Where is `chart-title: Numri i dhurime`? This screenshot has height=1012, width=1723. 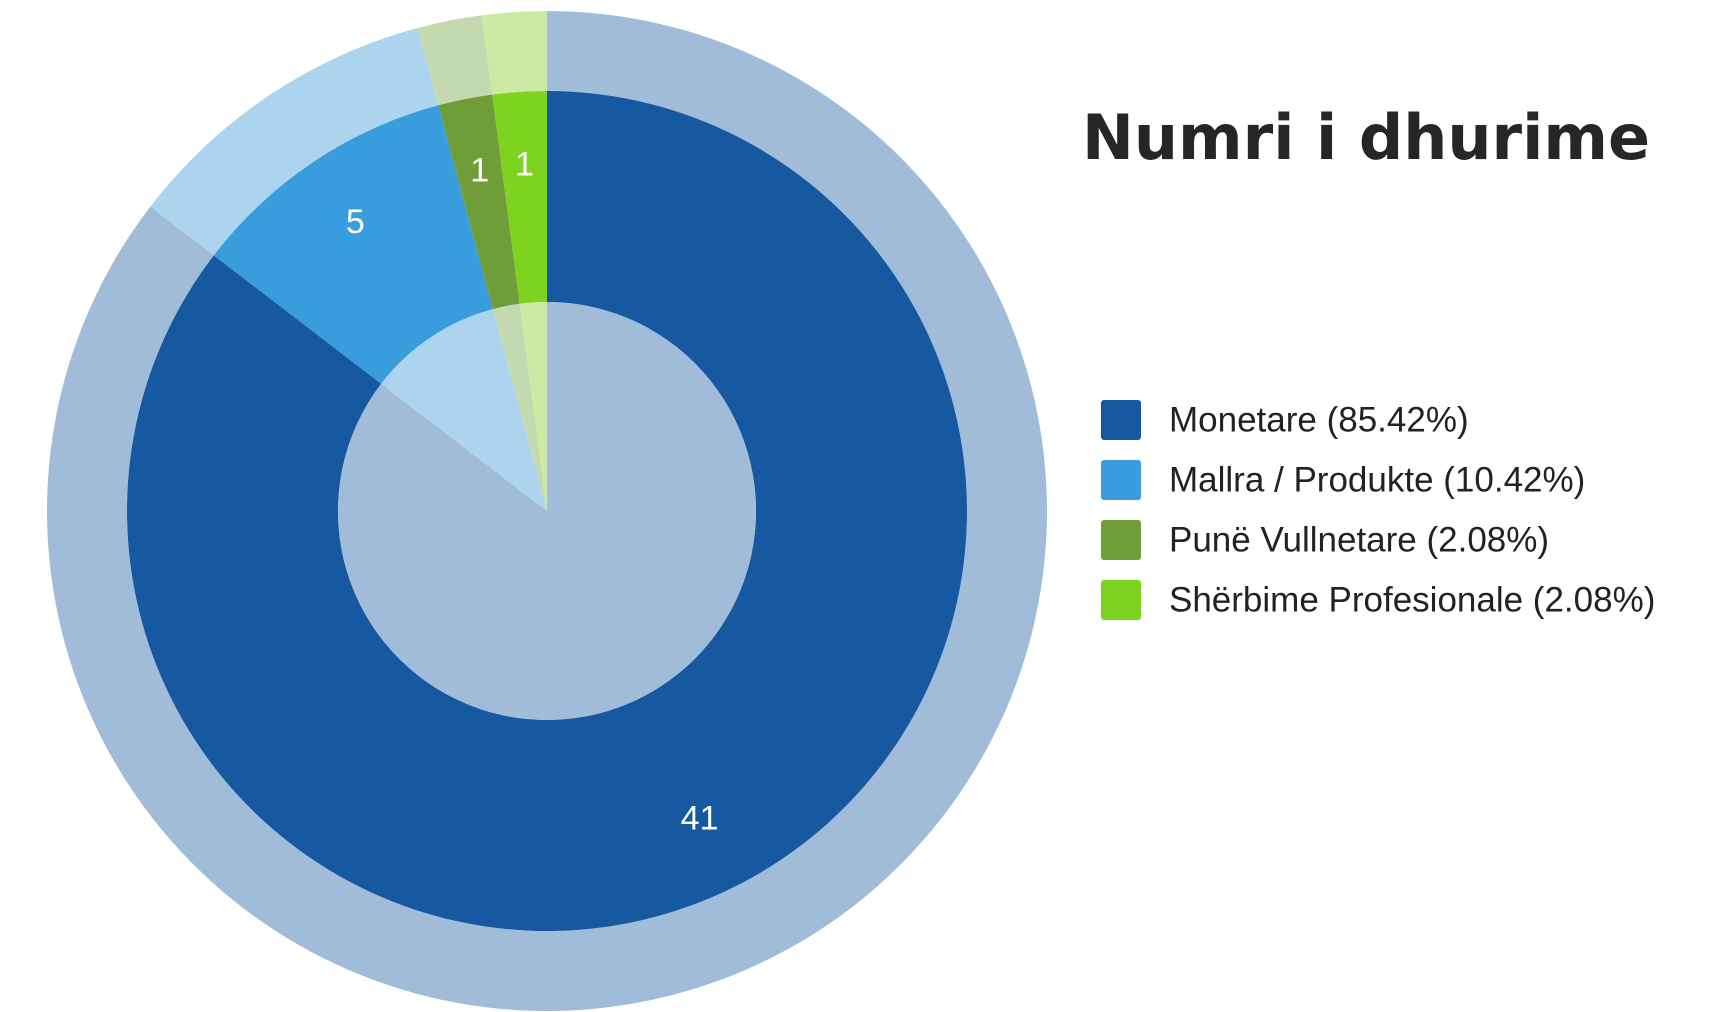 chart-title: Numri i dhurime is located at coordinates (1366, 137).